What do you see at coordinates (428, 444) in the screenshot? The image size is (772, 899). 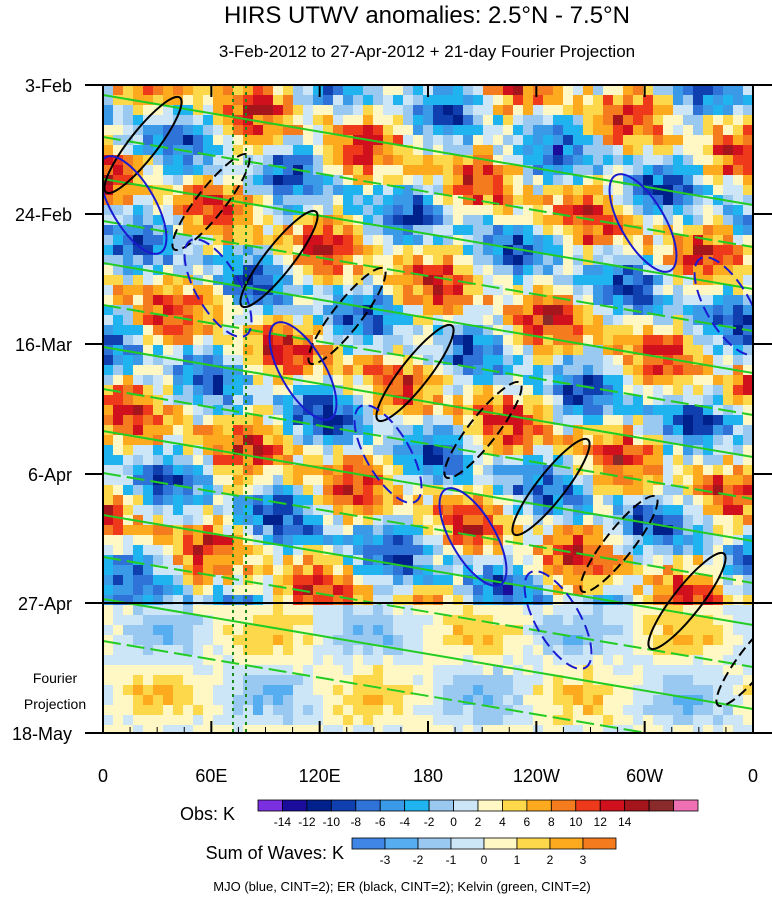 I see `kelvin-contour` at bounding box center [428, 444].